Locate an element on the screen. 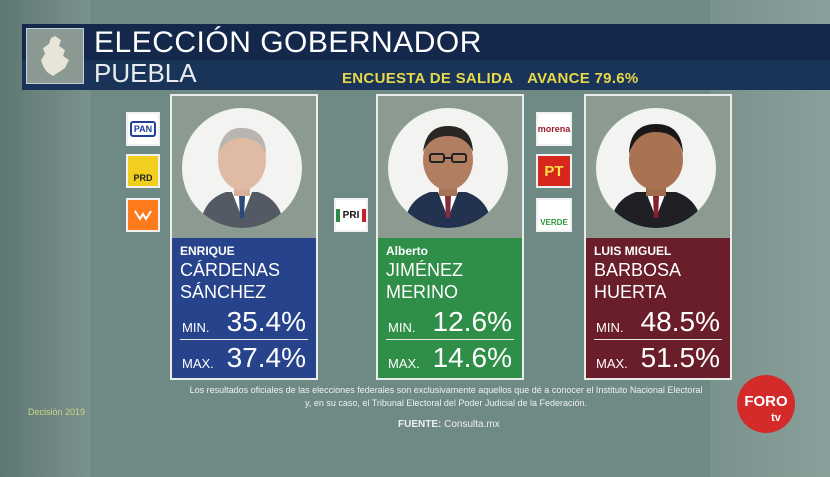 The image size is (830, 477). candidate-last-name-1: CÁRDENAS is located at coordinates (230, 270).